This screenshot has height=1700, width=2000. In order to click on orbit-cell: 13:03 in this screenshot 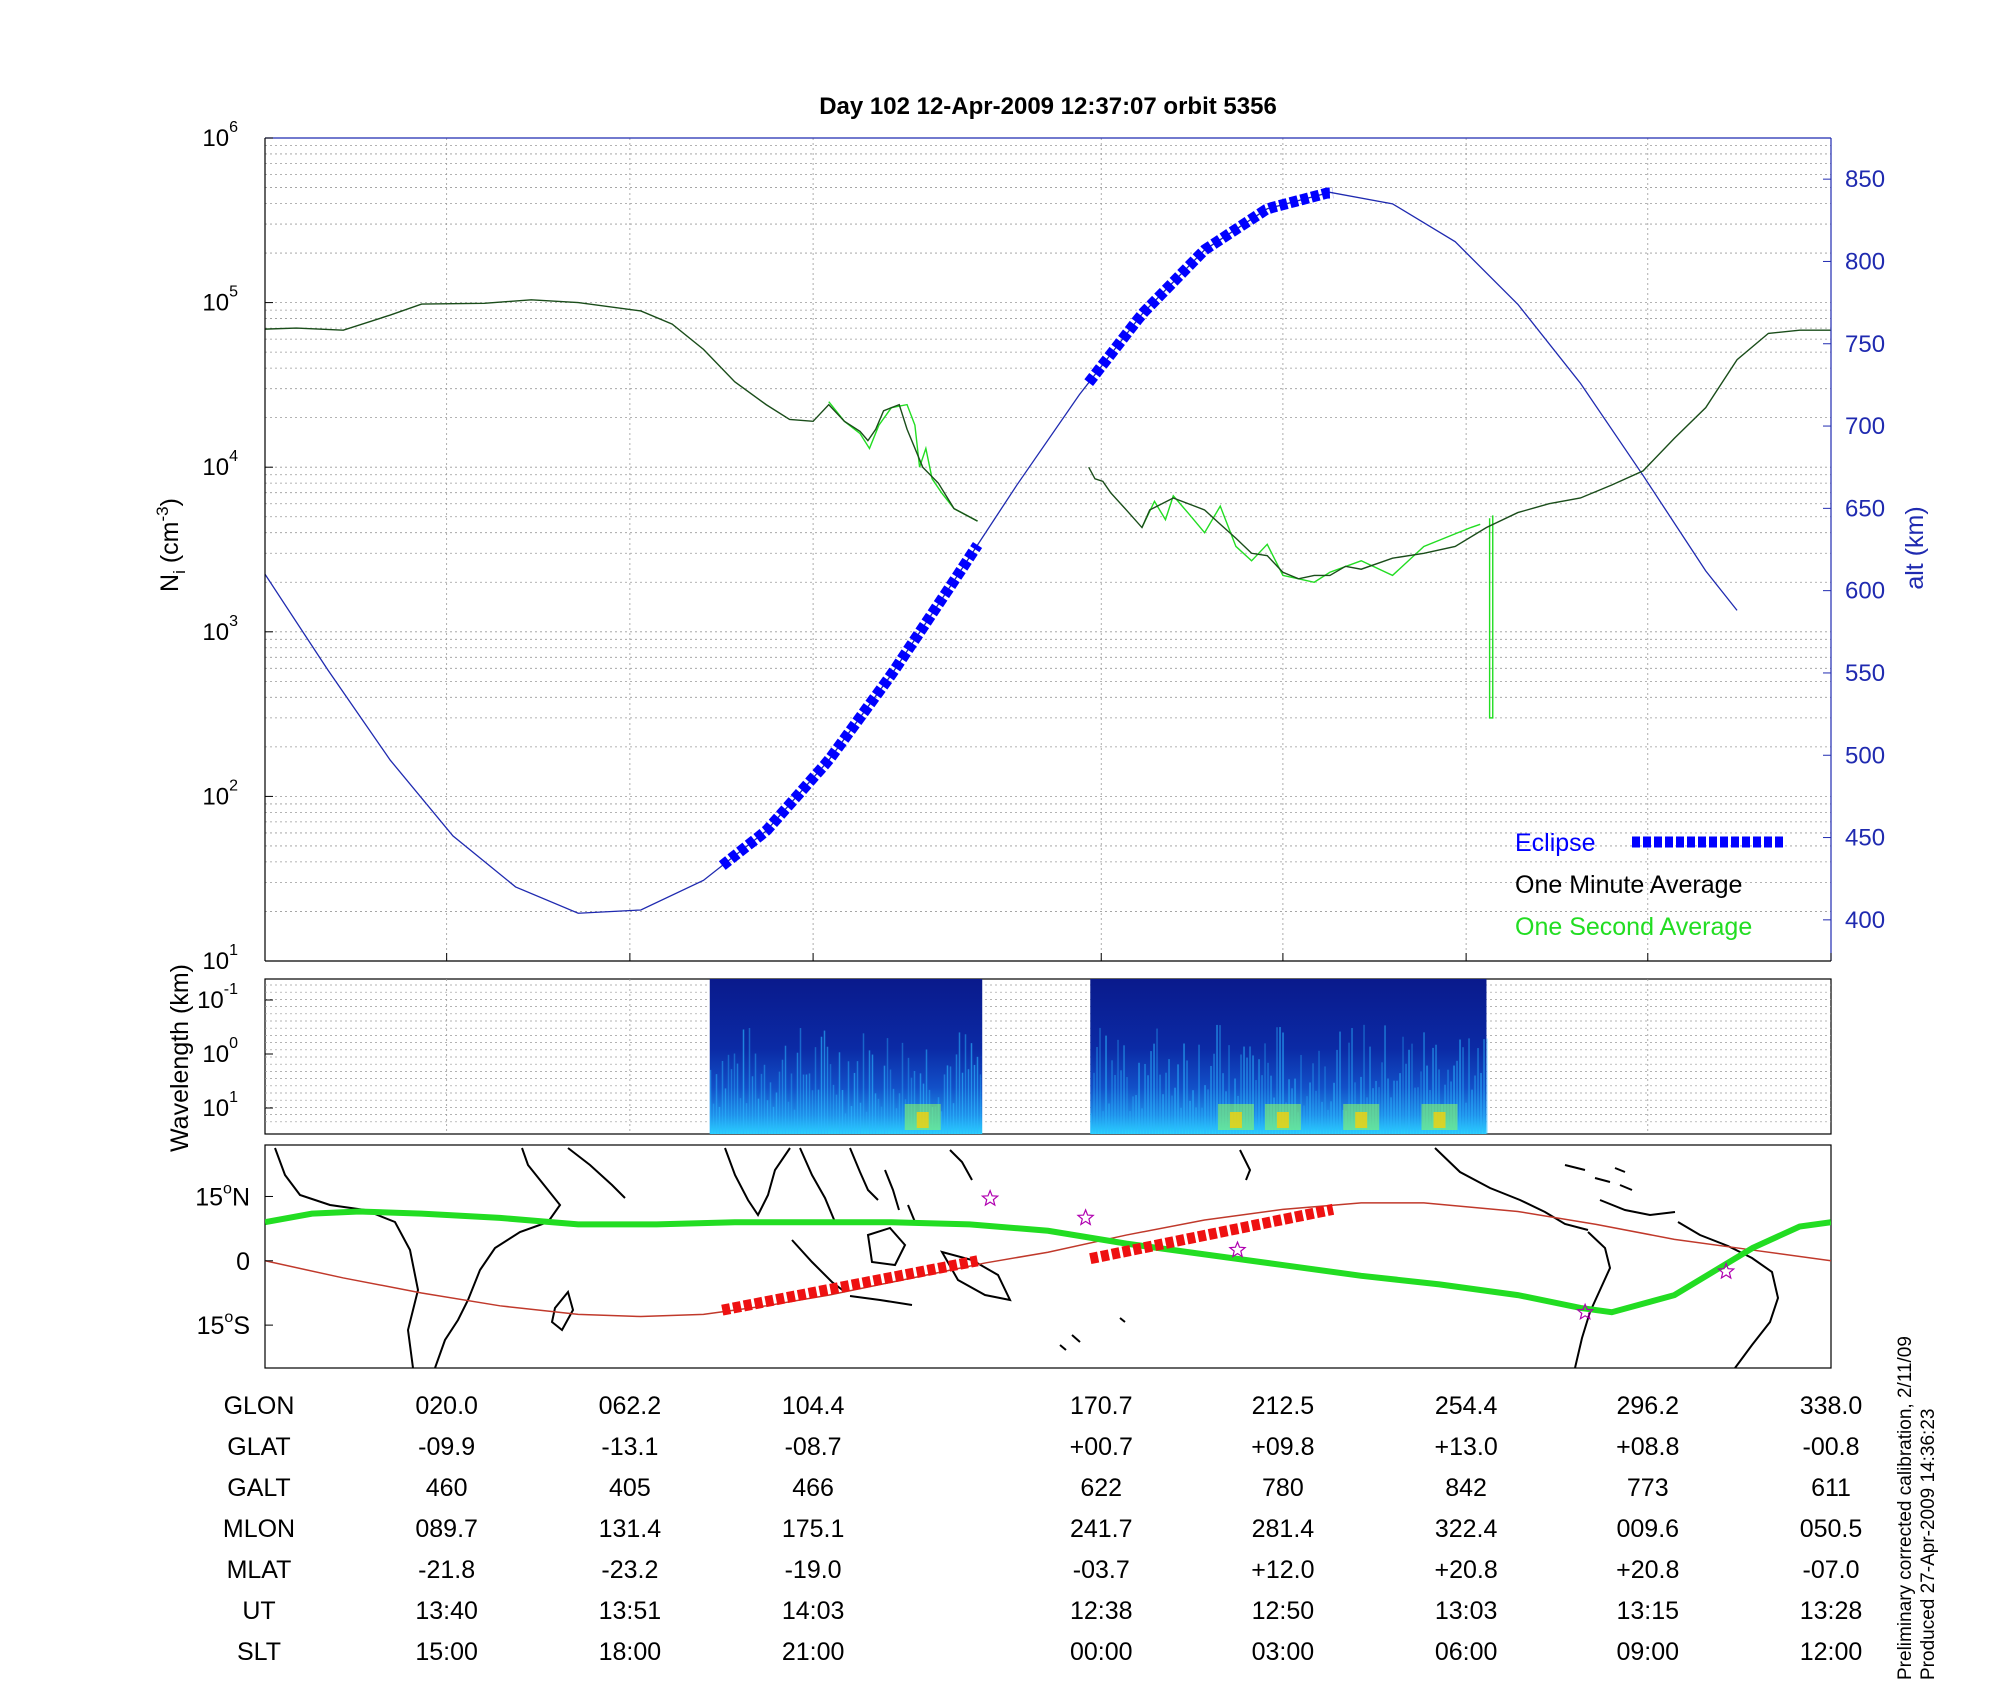, I will do `click(1466, 1611)`.